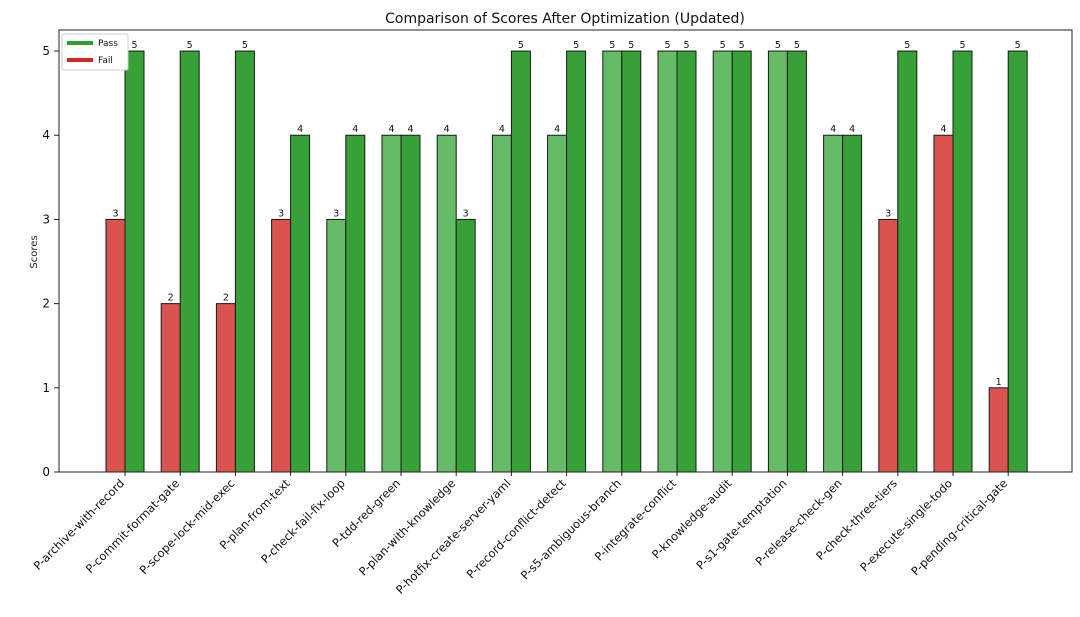  What do you see at coordinates (571, 529) in the screenshot?
I see `x-tick-label: P-s5-ambiguous-branch` at bounding box center [571, 529].